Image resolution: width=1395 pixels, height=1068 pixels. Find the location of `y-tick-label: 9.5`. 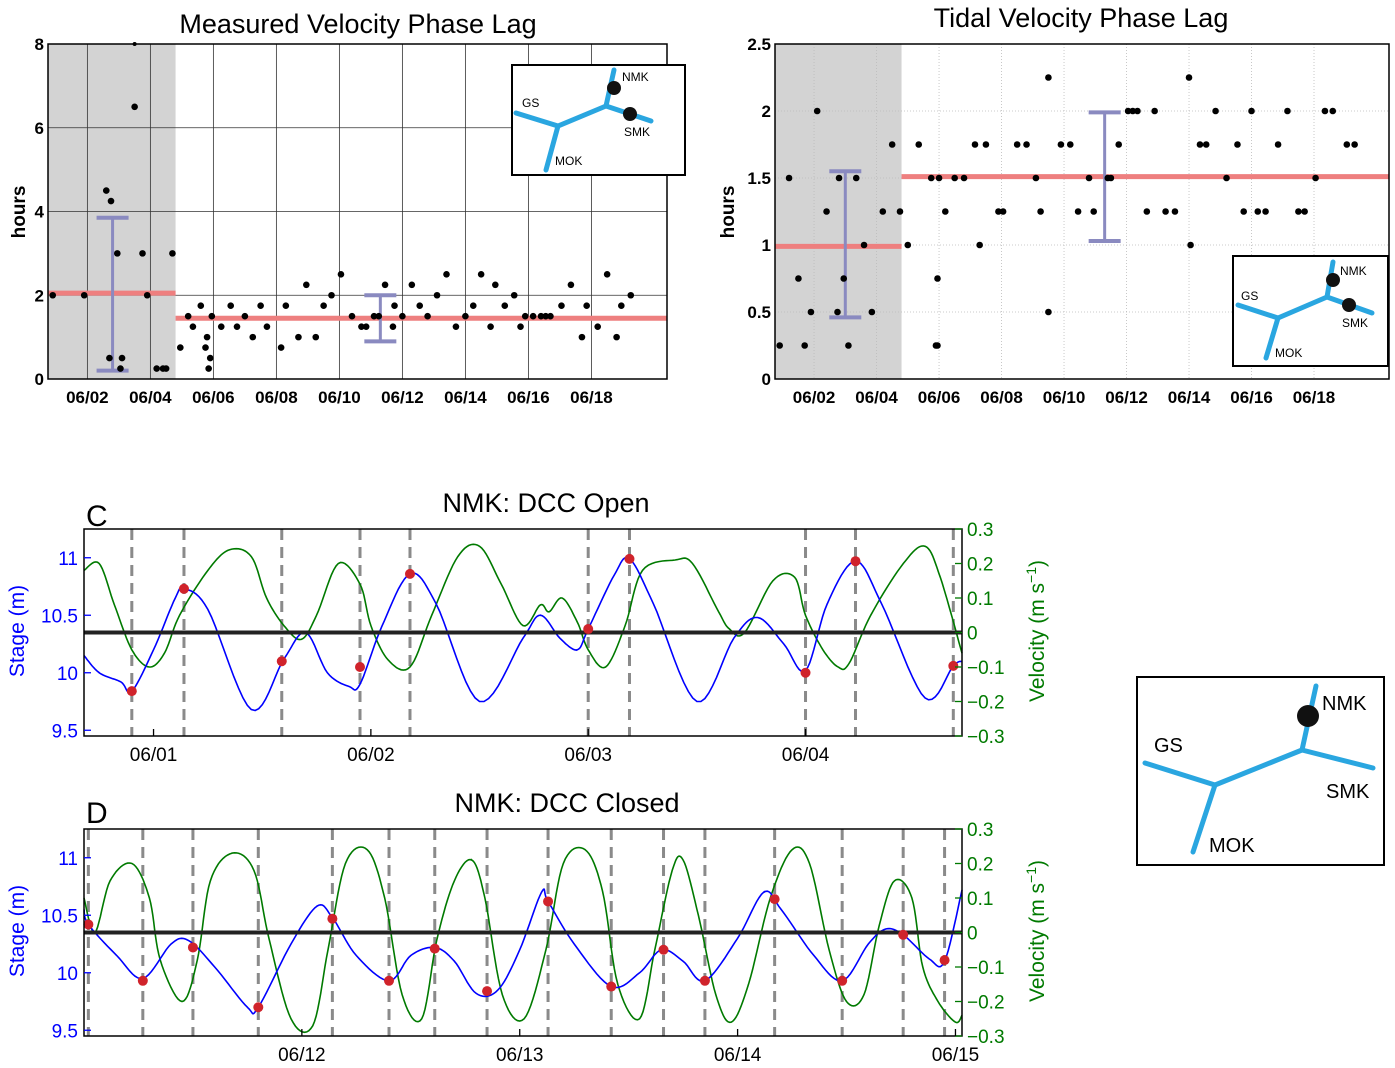

y-tick-label: 9.5 is located at coordinates (65, 1031).